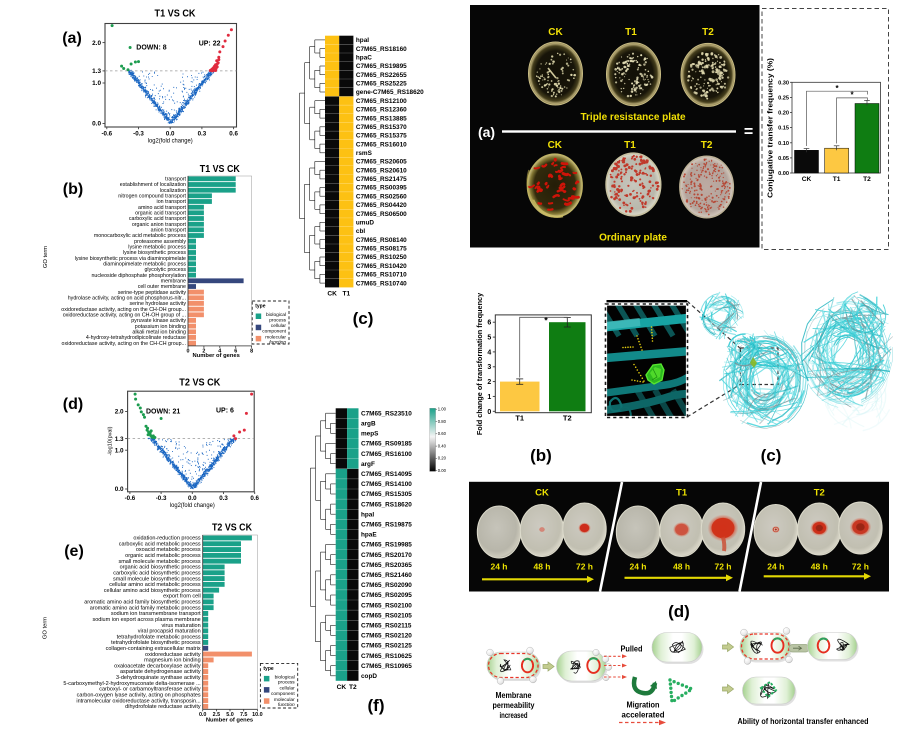 The height and width of the screenshot is (740, 900). Describe the element at coordinates (386, 545) in the screenshot. I see `svg-text: C7M65_RS19985` at that location.